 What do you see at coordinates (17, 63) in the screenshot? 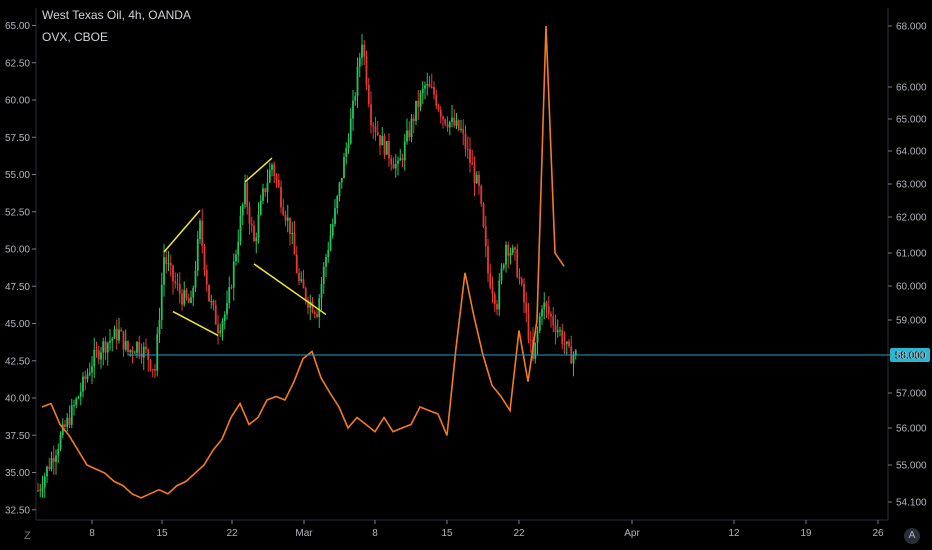
I see `left-tick-label: 62.50` at bounding box center [17, 63].